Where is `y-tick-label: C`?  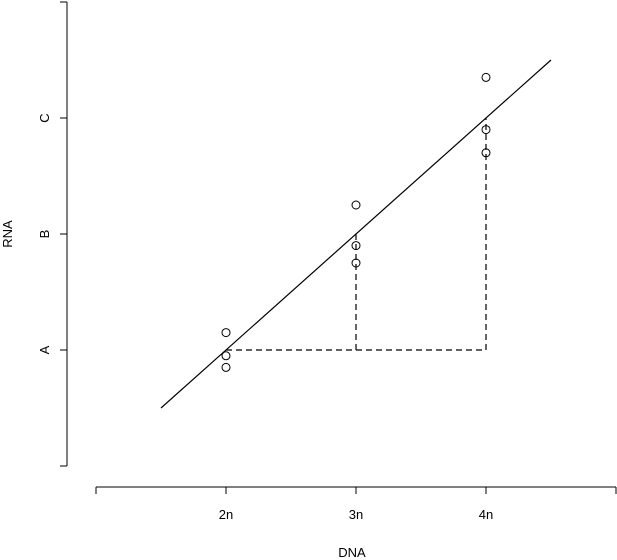
y-tick-label: C is located at coordinates (44, 117).